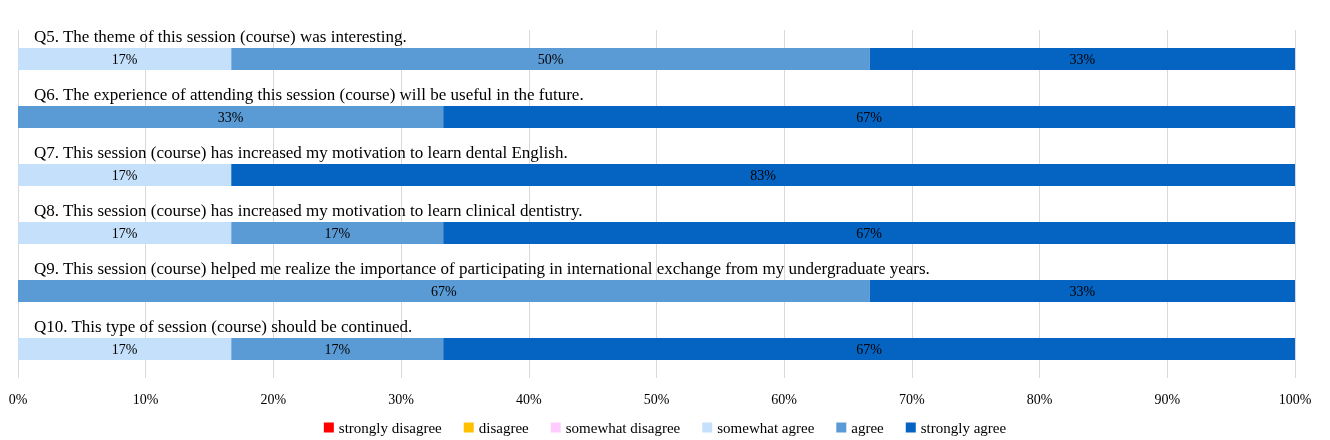  What do you see at coordinates (766, 427) in the screenshot?
I see `legend-label: somewhat agree` at bounding box center [766, 427].